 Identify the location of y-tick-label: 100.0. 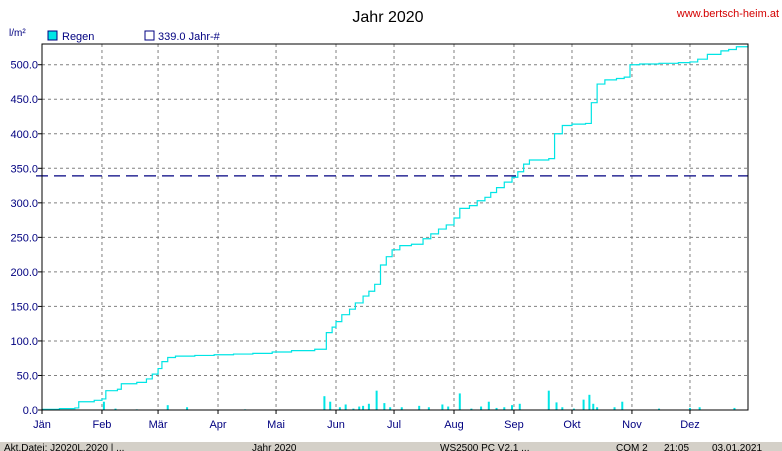
(24, 342).